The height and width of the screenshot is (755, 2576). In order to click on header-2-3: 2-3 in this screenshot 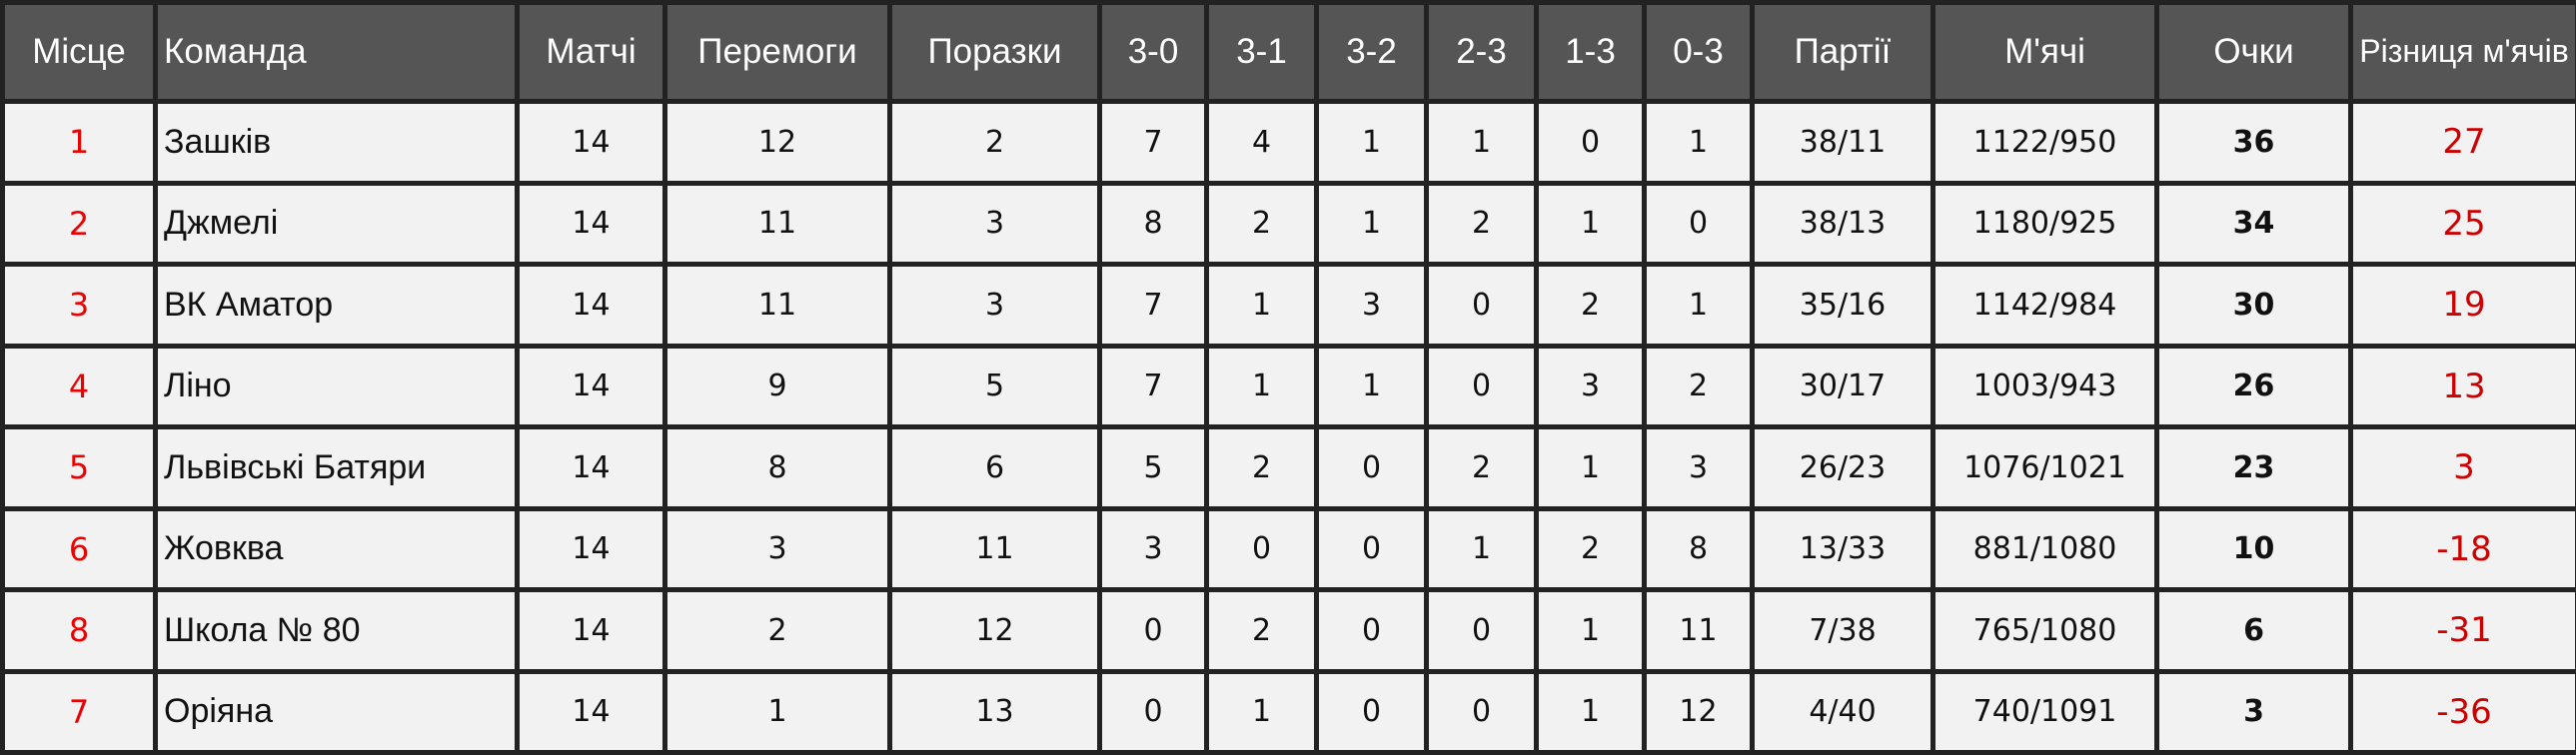, I will do `click(1481, 52)`.